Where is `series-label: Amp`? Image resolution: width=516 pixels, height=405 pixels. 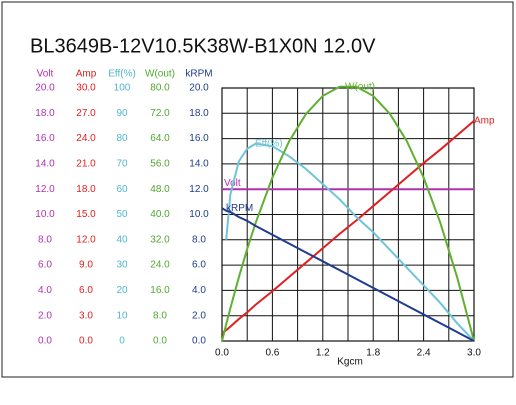 series-label: Amp is located at coordinates (484, 121).